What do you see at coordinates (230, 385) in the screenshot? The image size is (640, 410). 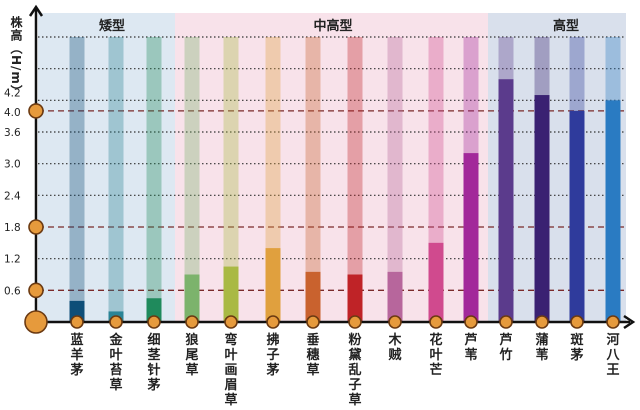 I see `x-tick-label: 眉` at bounding box center [230, 385].